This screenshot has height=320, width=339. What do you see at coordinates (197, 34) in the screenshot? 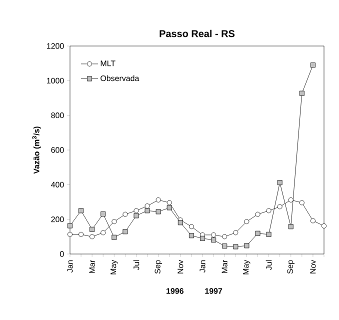
I see `chart-title: Passo Real - RS` at bounding box center [197, 34].